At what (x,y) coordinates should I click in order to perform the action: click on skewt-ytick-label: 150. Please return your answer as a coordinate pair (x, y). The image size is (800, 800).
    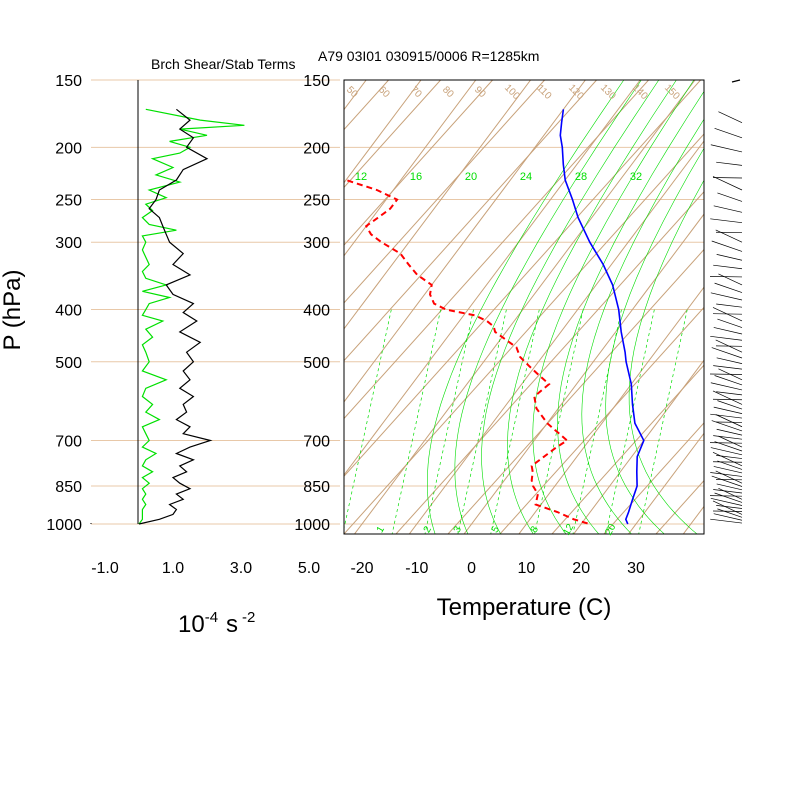
    Looking at the image, I should click on (316, 81).